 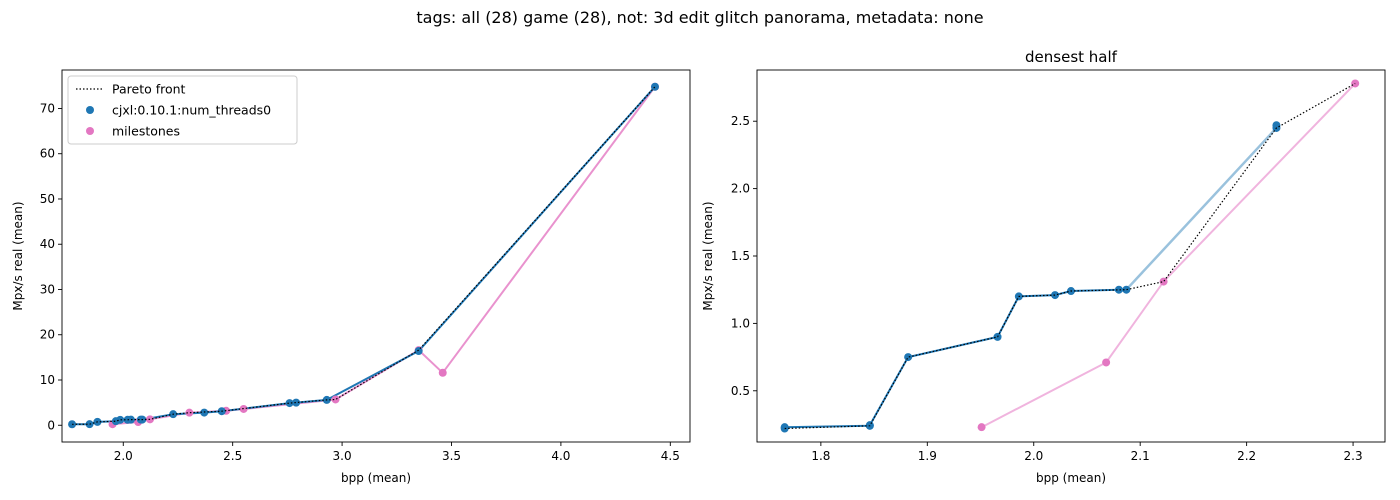 What do you see at coordinates (47, 380) in the screenshot?
I see `y-tick-label: 10` at bounding box center [47, 380].